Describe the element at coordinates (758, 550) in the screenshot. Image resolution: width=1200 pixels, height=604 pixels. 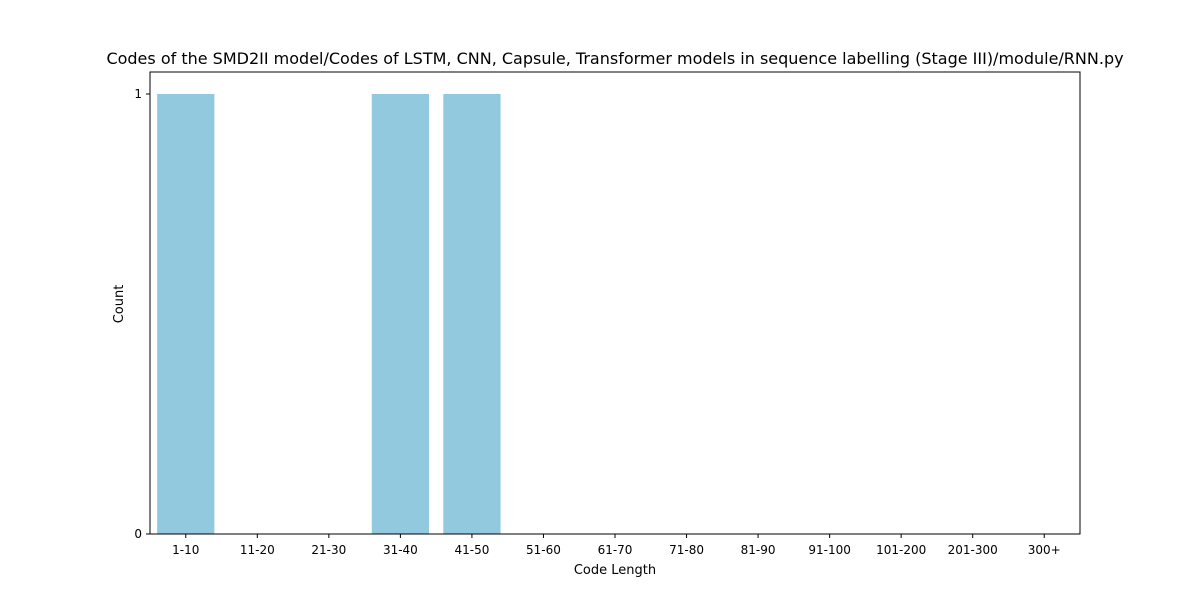
I see `x-tick-label: 81-90` at that location.